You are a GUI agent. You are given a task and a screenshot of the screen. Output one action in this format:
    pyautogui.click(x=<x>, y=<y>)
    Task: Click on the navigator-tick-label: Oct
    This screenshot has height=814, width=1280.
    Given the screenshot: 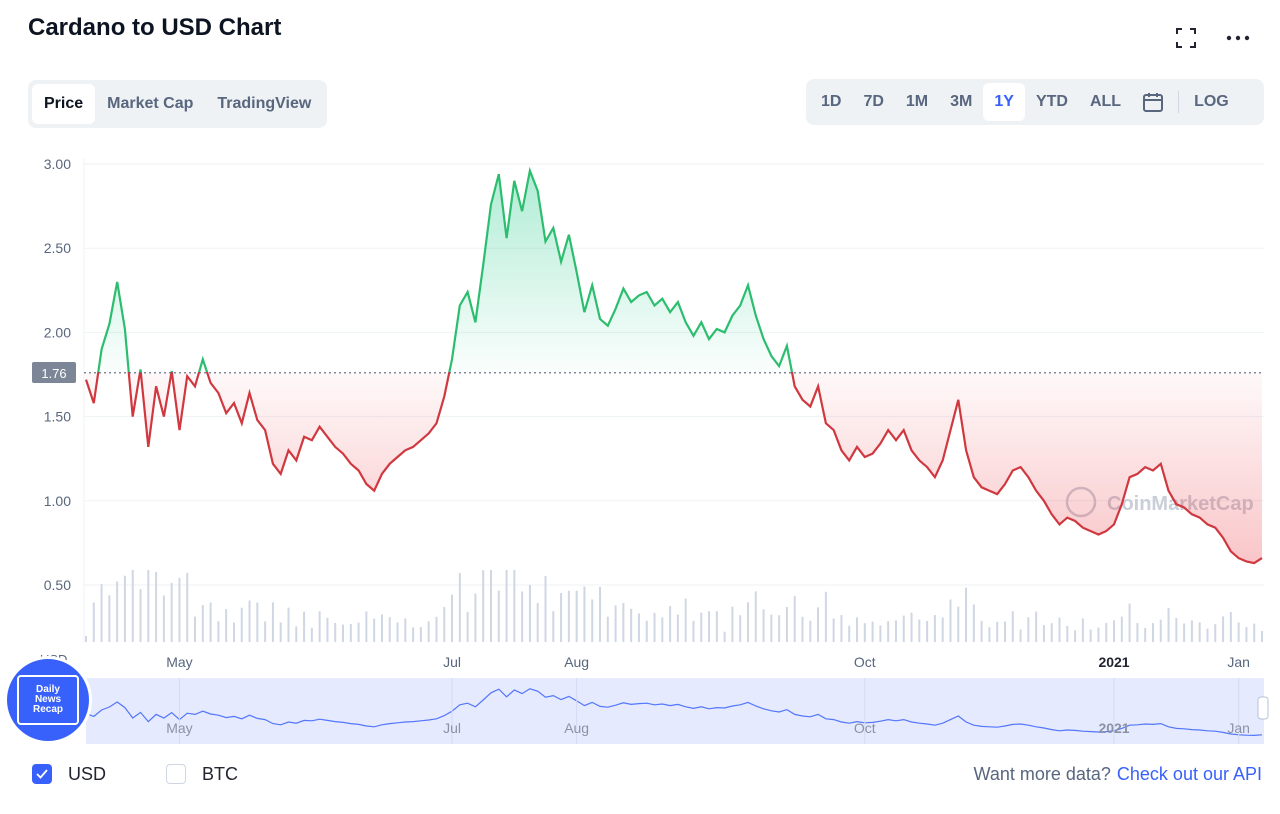 What is the action you would take?
    pyautogui.click(x=865, y=728)
    